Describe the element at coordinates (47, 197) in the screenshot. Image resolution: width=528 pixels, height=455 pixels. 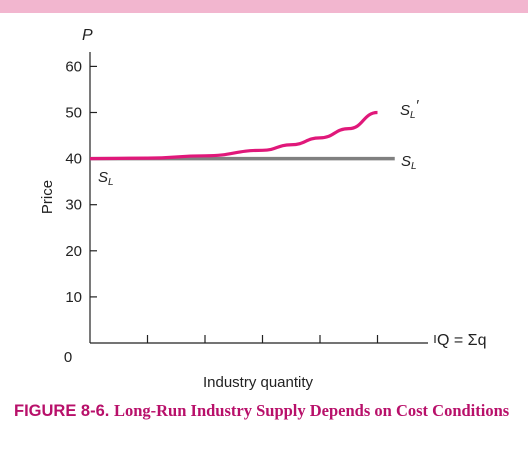
I see `y-axis-label: Price` at that location.